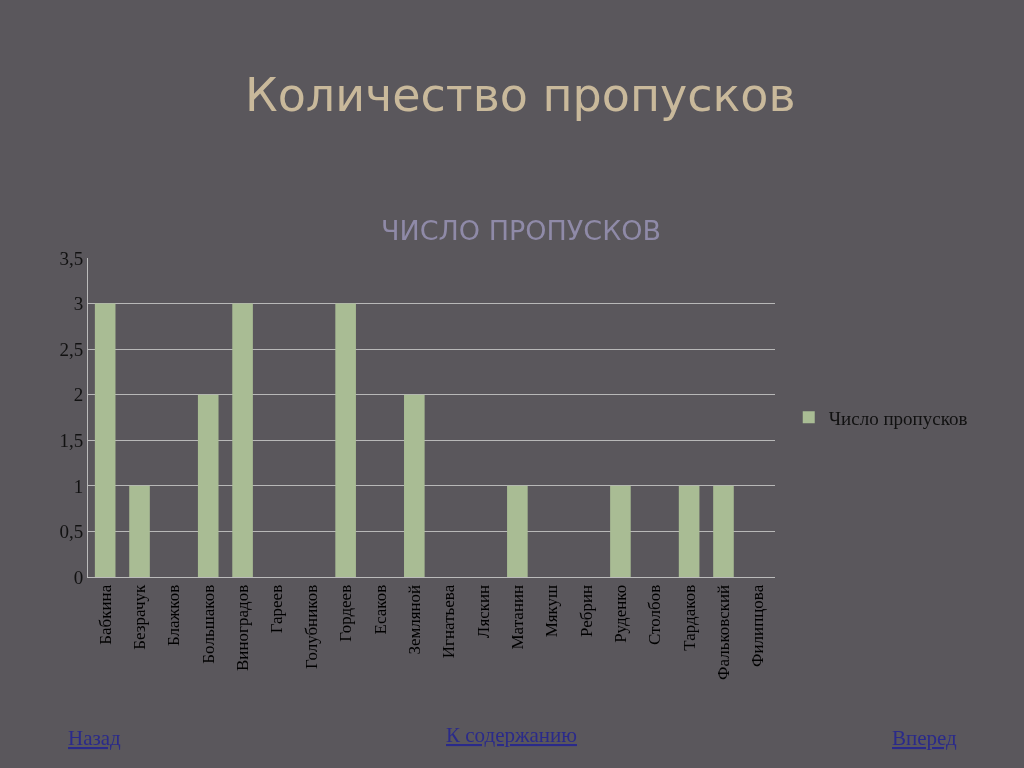 Image resolution: width=1024 pixels, height=768 pixels. What do you see at coordinates (78, 304) in the screenshot?
I see `y-tick-label: 3` at bounding box center [78, 304].